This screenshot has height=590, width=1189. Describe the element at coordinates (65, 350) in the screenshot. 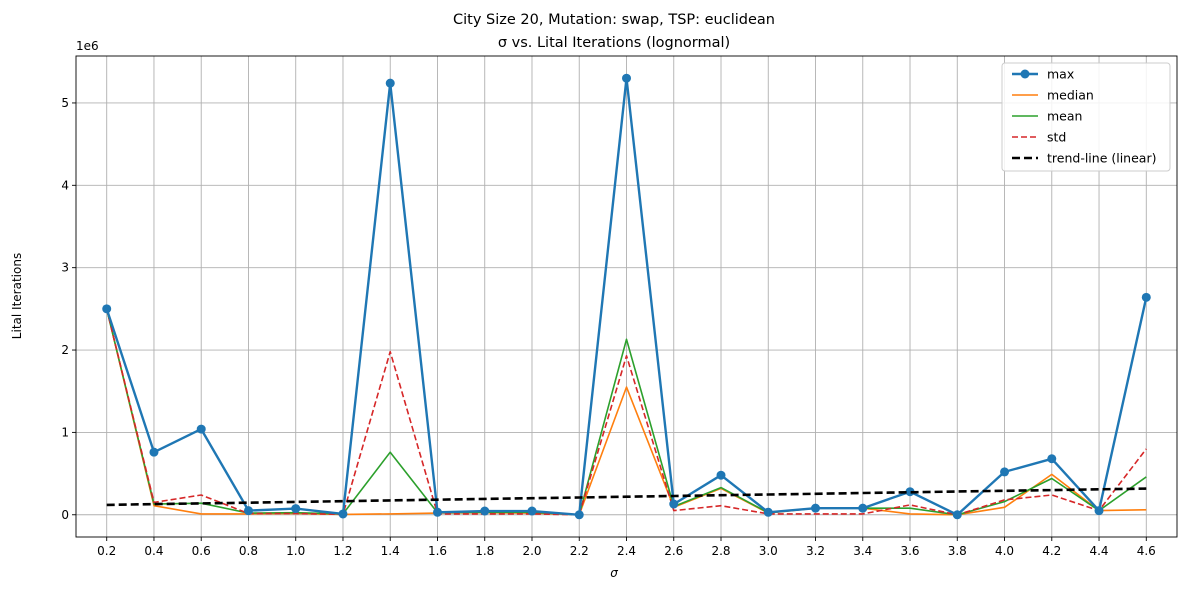

I see `y-tick-label: 2` at that location.